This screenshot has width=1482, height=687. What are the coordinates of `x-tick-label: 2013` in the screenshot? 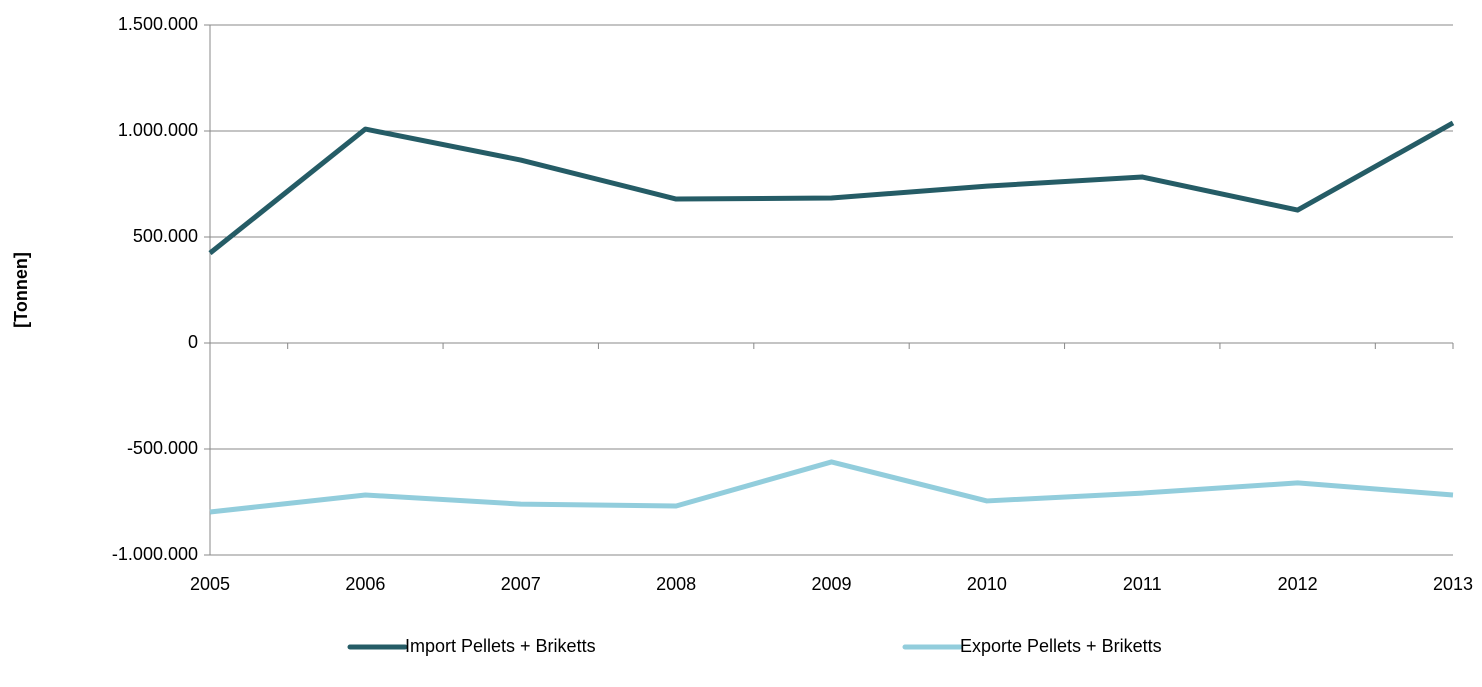 It's located at (1453, 584).